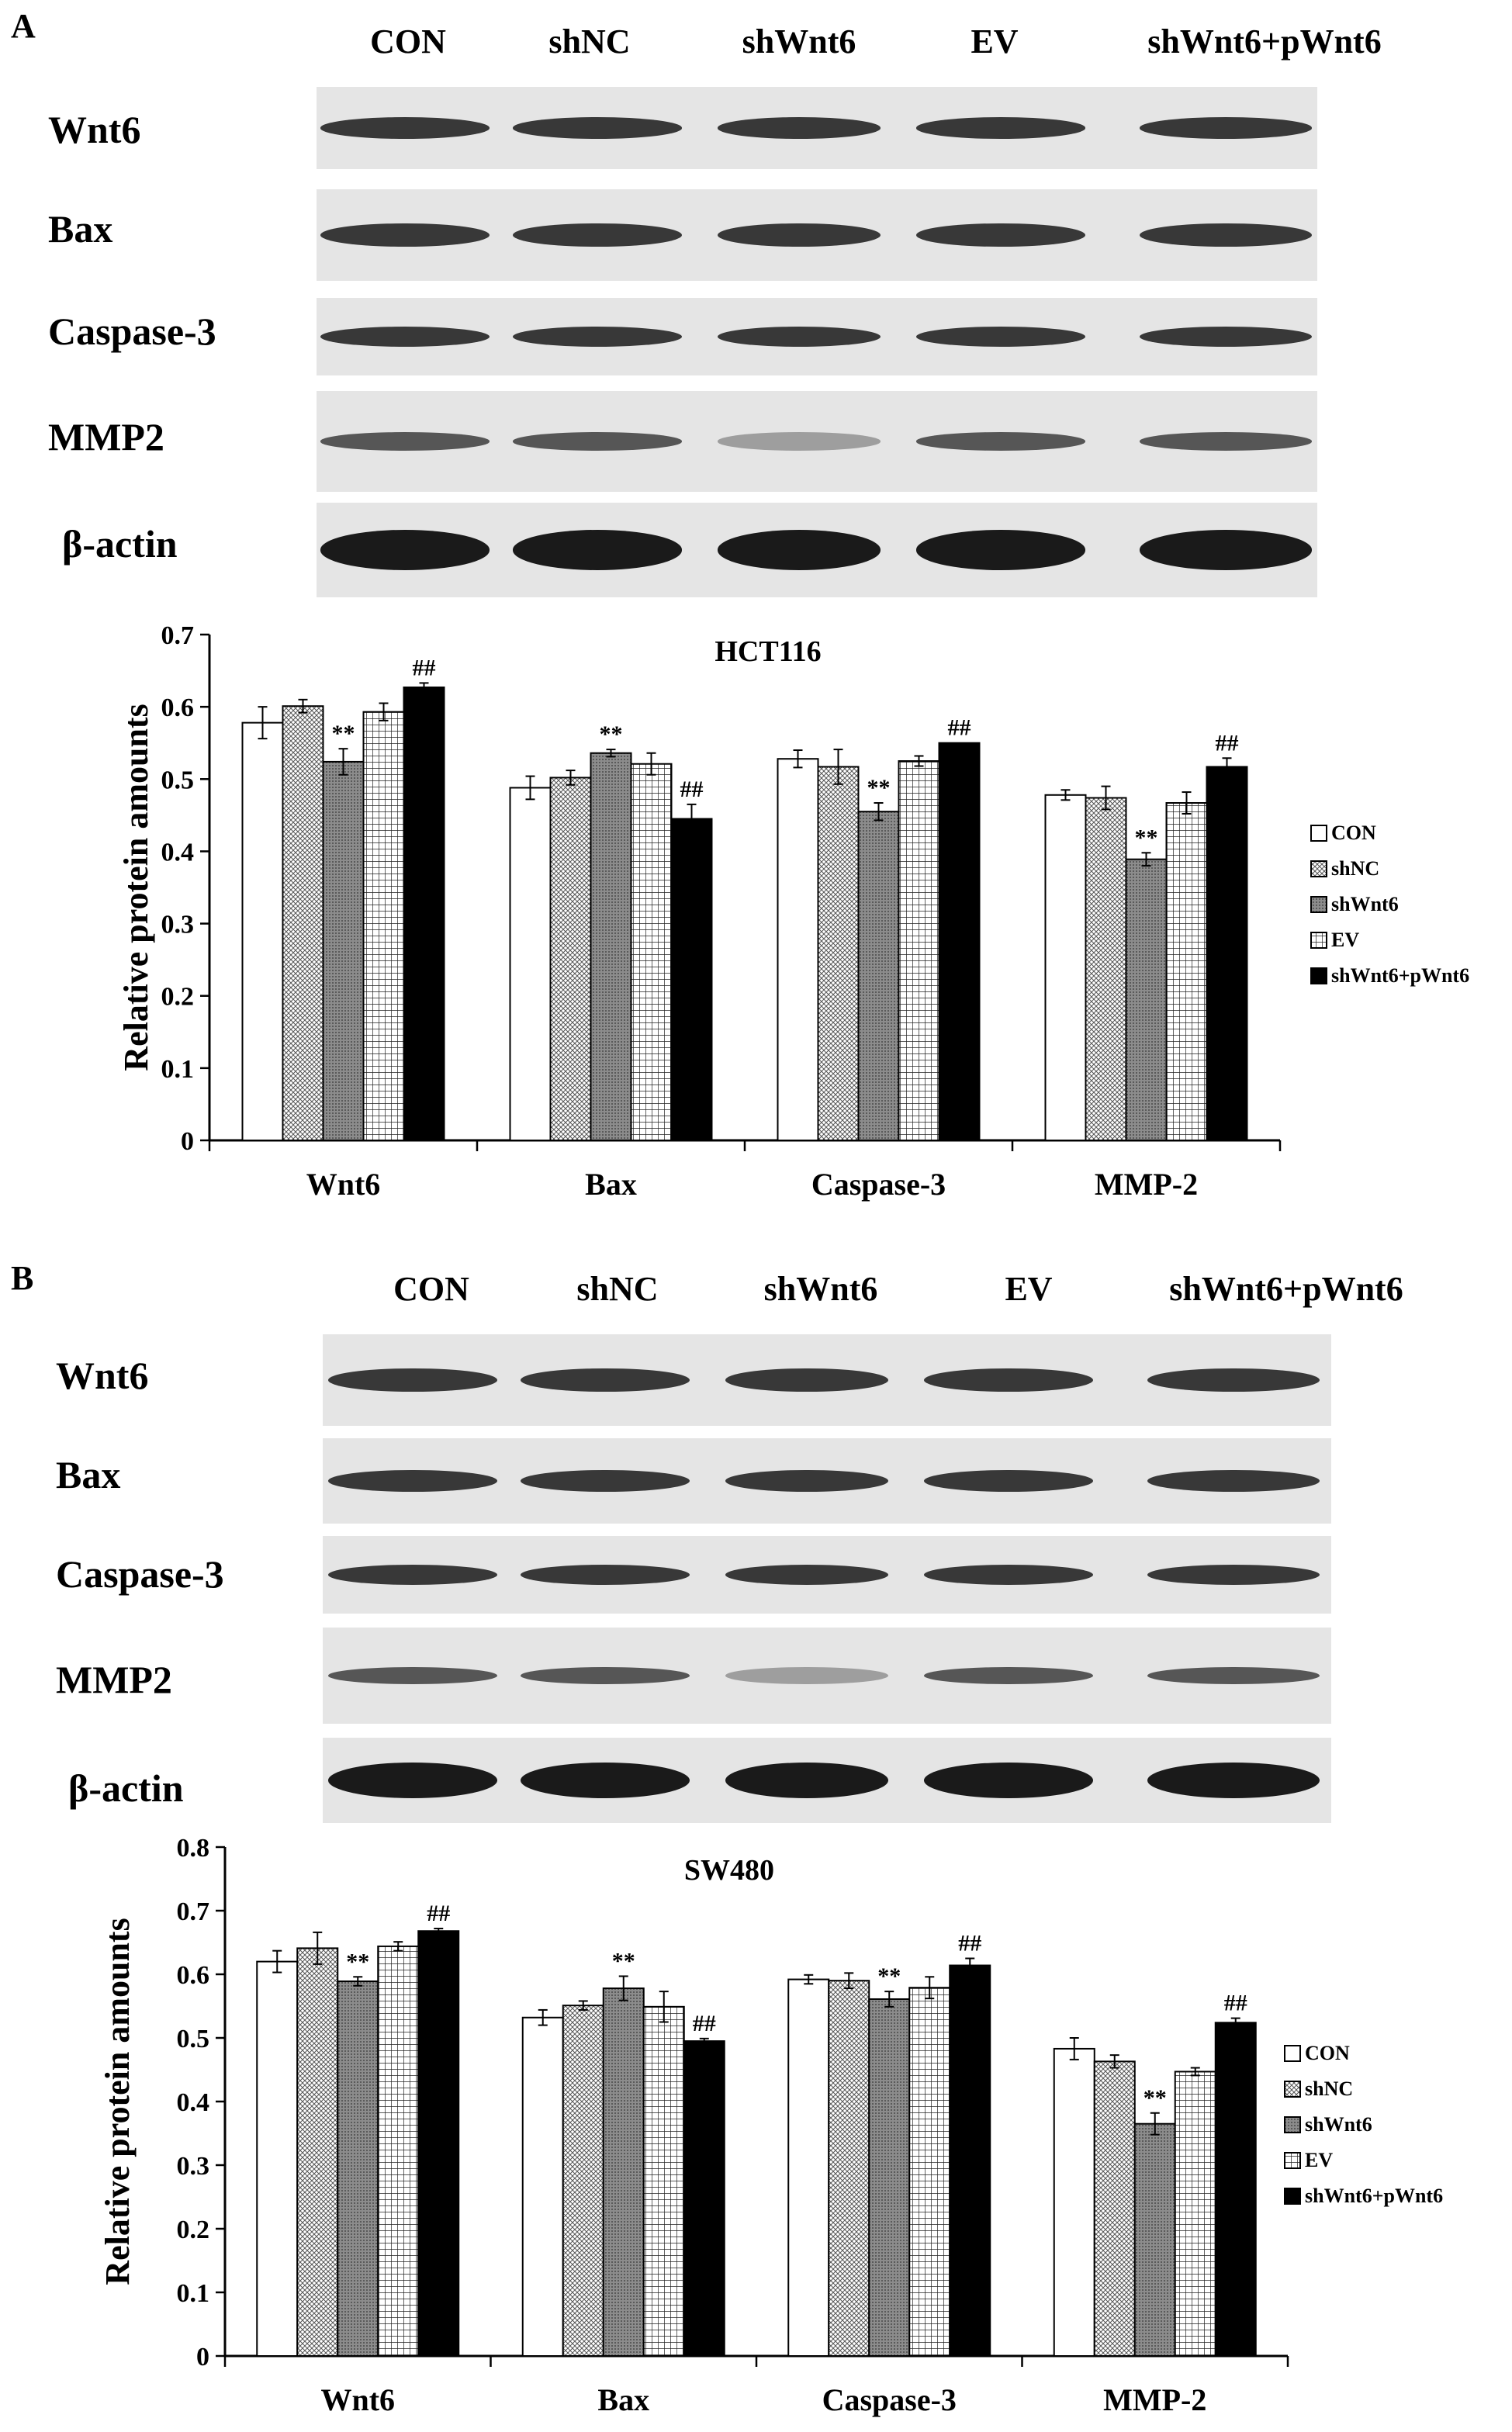 The height and width of the screenshot is (2432, 1512). Describe the element at coordinates (729, 1870) in the screenshot. I see `chart-title: SW480` at that location.